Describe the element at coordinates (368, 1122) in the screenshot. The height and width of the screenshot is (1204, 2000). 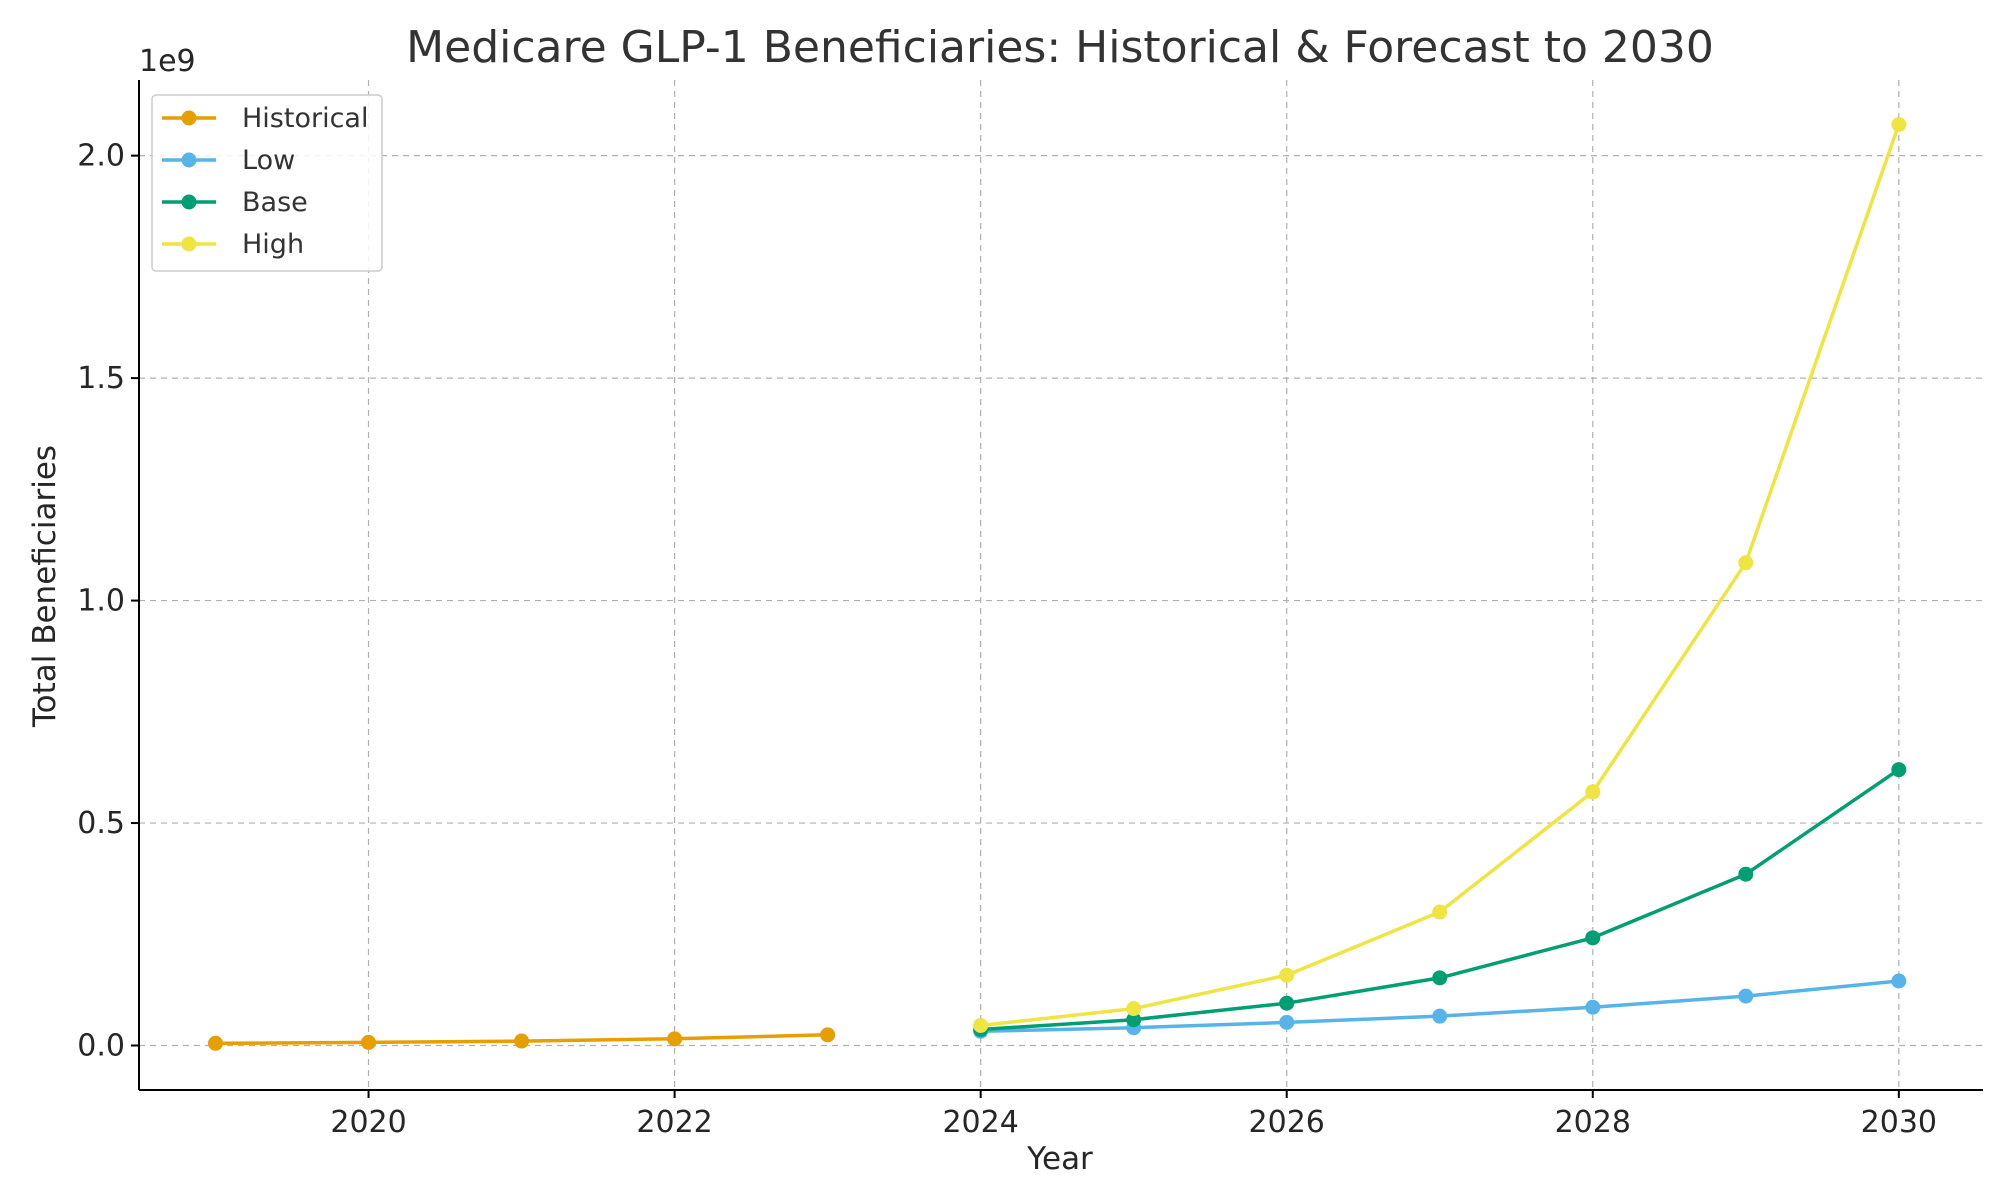
I see `x-tick-label: 2020` at that location.